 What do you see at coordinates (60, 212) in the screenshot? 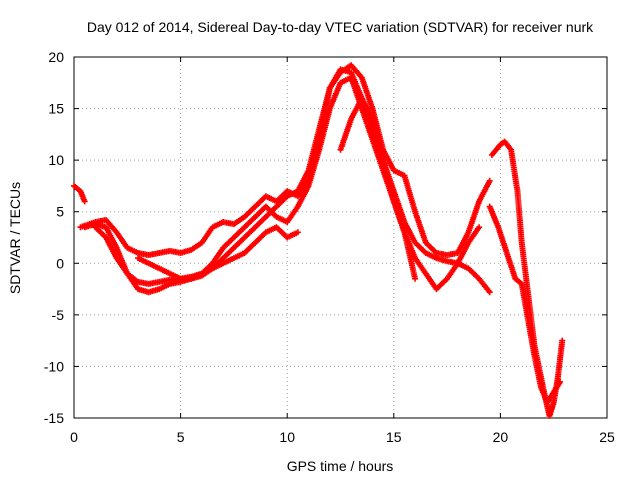
I see `y-tick-label: 5` at bounding box center [60, 212].